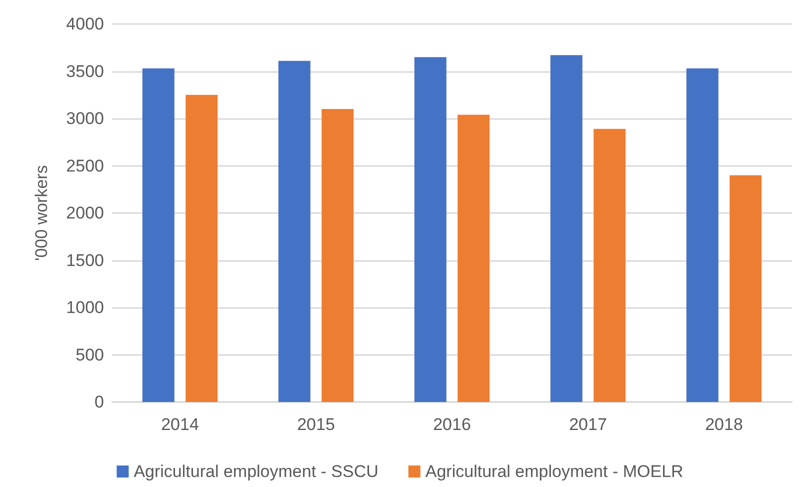 Image resolution: width=800 pixels, height=487 pixels. What do you see at coordinates (85, 260) in the screenshot?
I see `y-tick-label: 1500` at bounding box center [85, 260].